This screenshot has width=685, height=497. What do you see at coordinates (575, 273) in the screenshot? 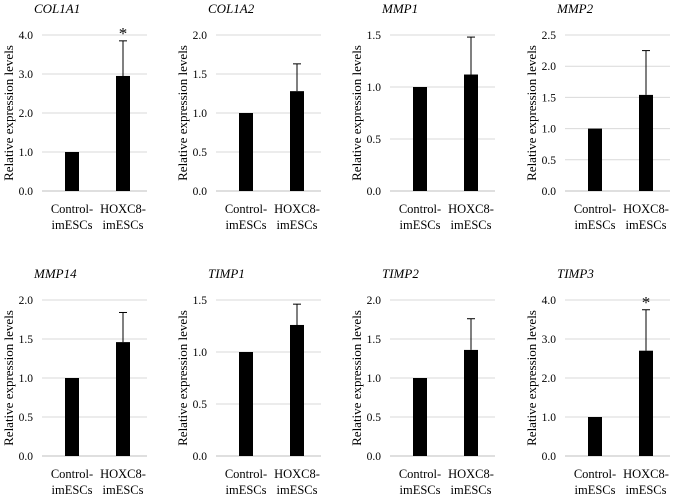
I see `chart-title: TIMP3` at bounding box center [575, 273].